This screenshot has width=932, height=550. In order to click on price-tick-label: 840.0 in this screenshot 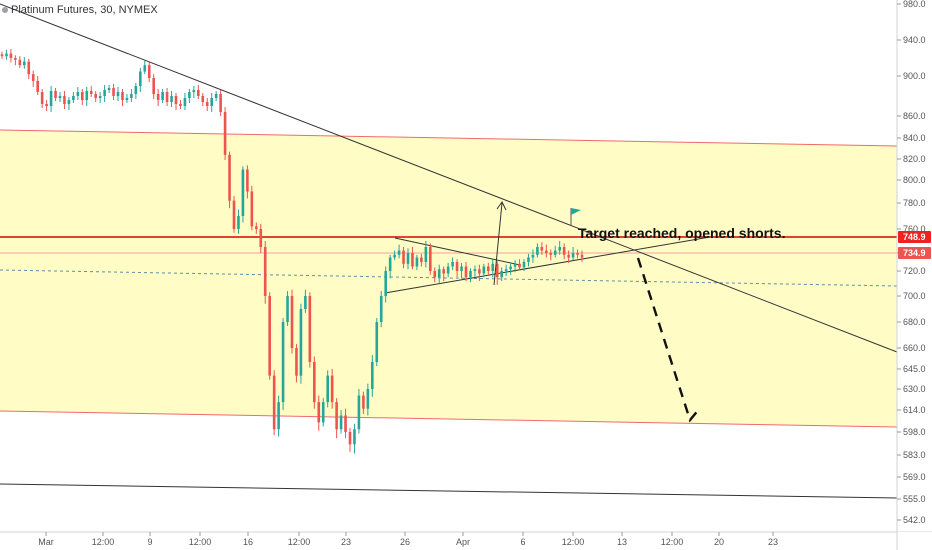, I will do `click(914, 138)`.